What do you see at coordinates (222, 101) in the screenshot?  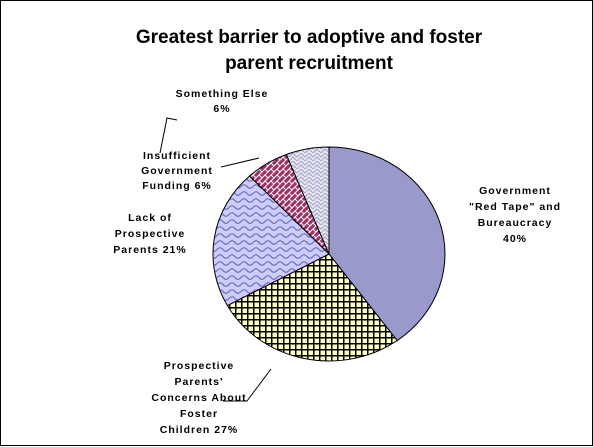 I see `slice-label-5: Something Else 6%` at bounding box center [222, 101].